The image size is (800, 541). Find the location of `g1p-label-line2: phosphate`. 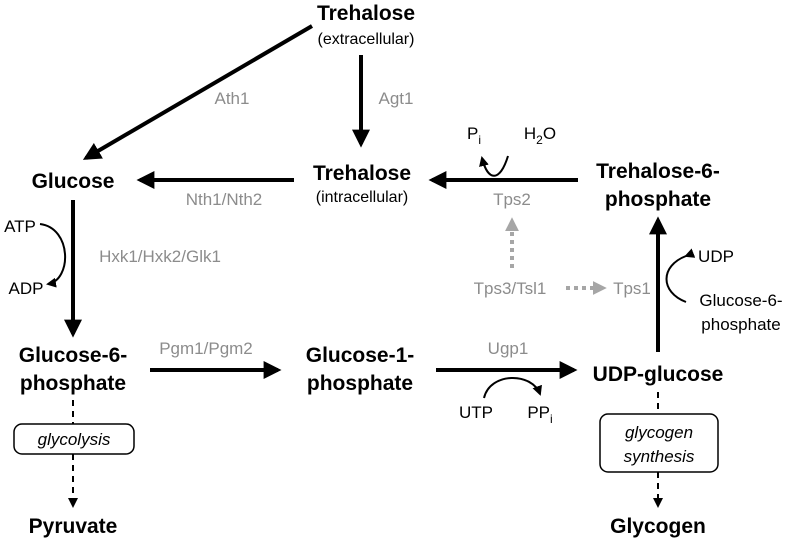

g1p-label-line2: phosphate is located at coordinates (360, 383).